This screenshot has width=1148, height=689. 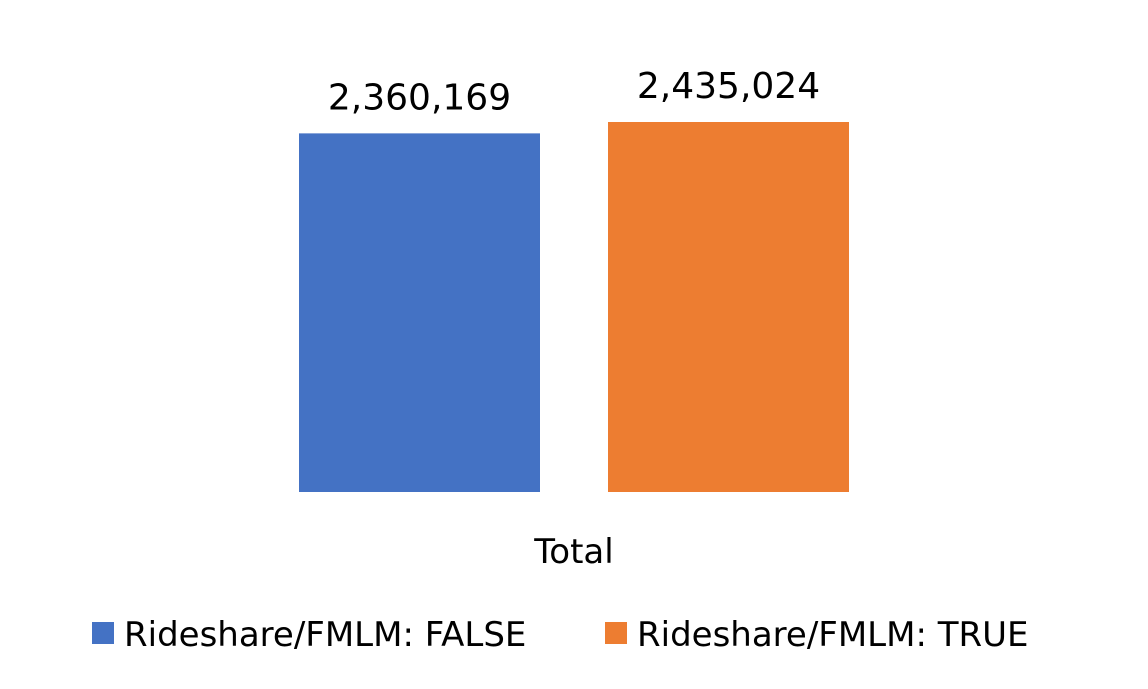 What do you see at coordinates (573, 552) in the screenshot?
I see `category-label: Total` at bounding box center [573, 552].